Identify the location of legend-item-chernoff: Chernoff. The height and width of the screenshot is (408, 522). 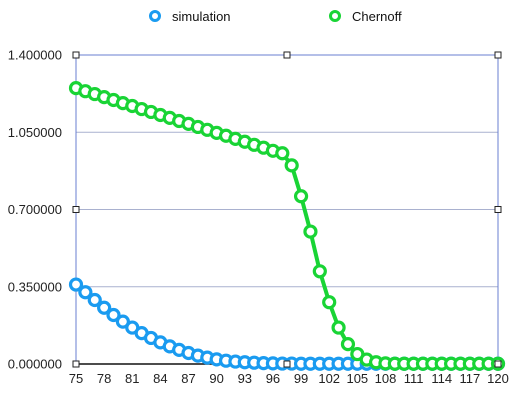
(365, 16).